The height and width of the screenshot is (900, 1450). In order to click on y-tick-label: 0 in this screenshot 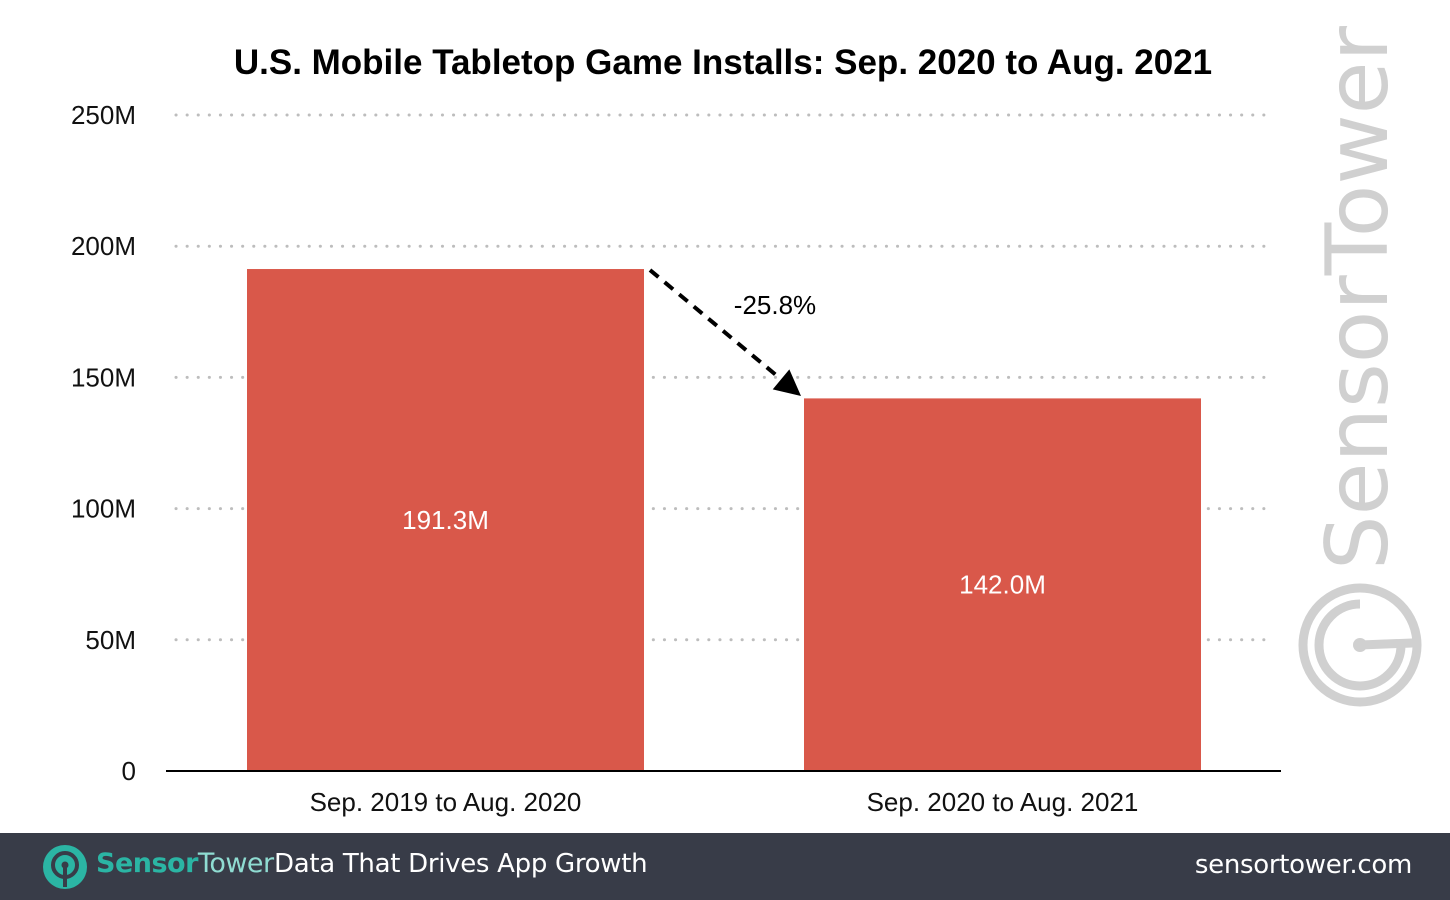, I will do `click(129, 771)`.